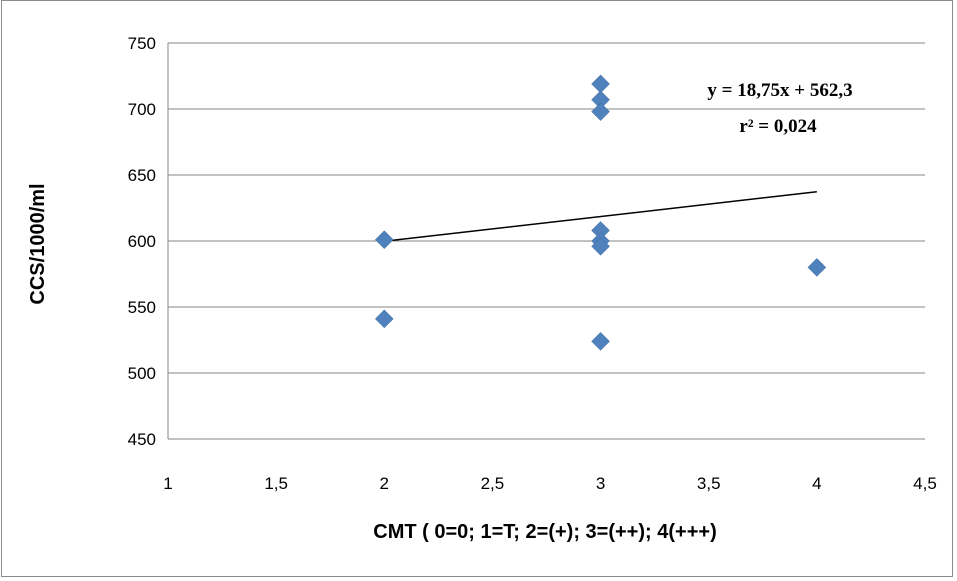  Describe the element at coordinates (493, 483) in the screenshot. I see `x-tick-label: 2,5` at that location.